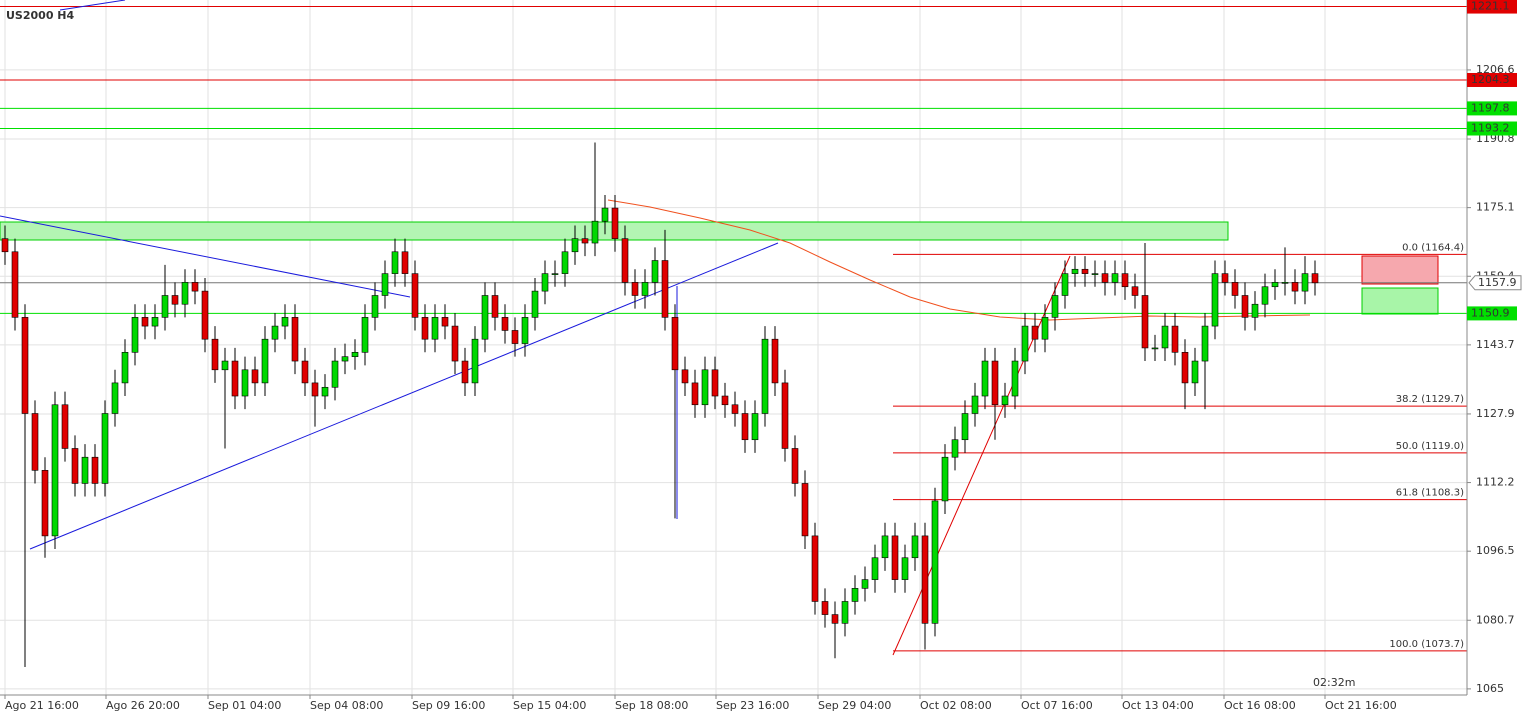 The image size is (1524, 714). I want to click on x-tick-label: Ago 26 20:00, so click(143, 705).